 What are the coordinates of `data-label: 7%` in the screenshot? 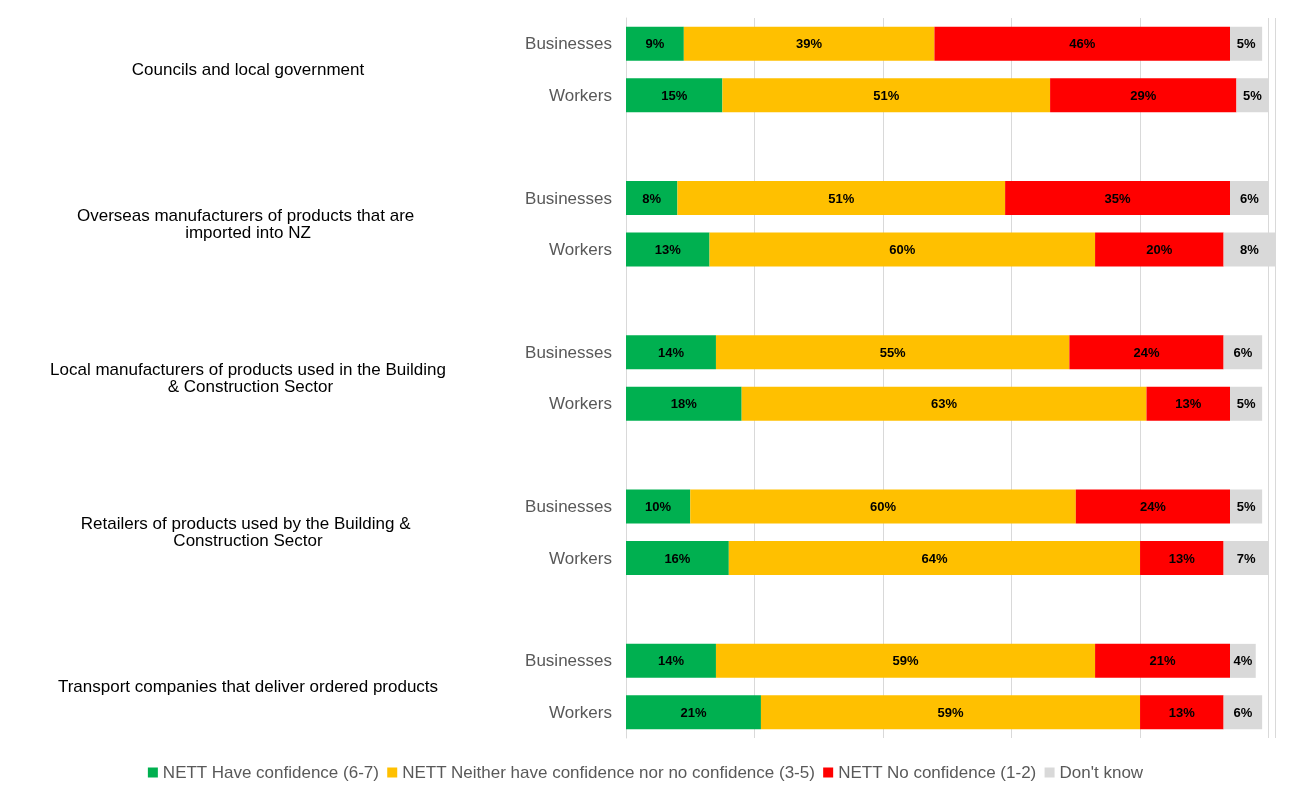 It's located at (1246, 558).